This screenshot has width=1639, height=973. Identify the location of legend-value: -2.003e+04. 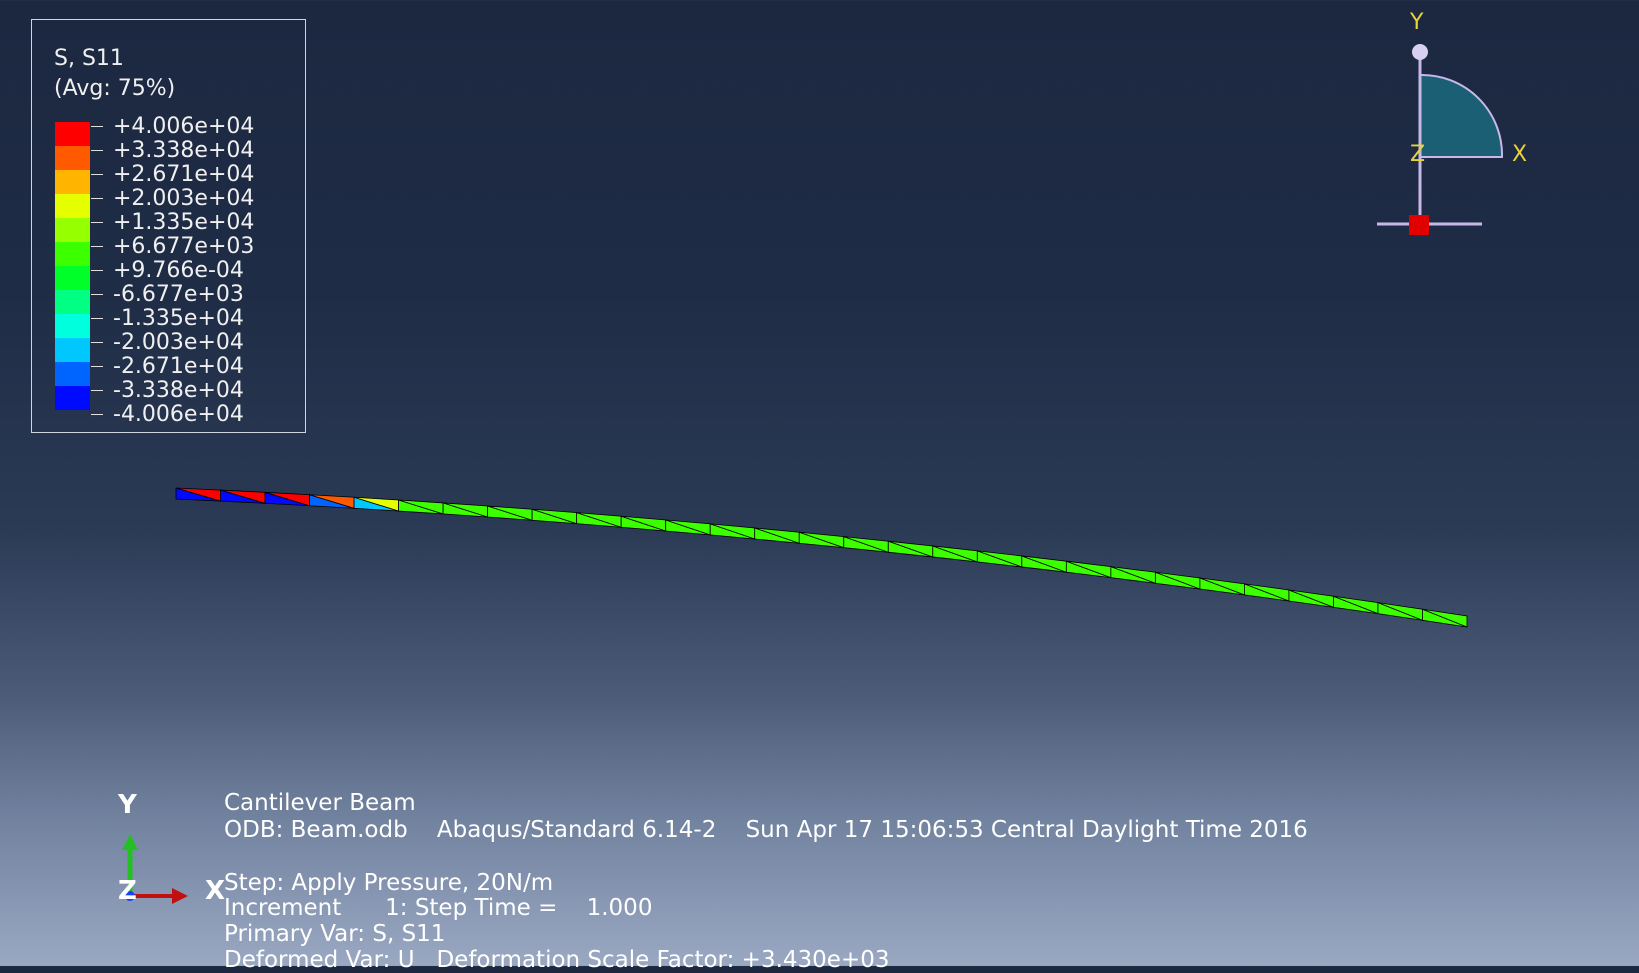
(178, 342).